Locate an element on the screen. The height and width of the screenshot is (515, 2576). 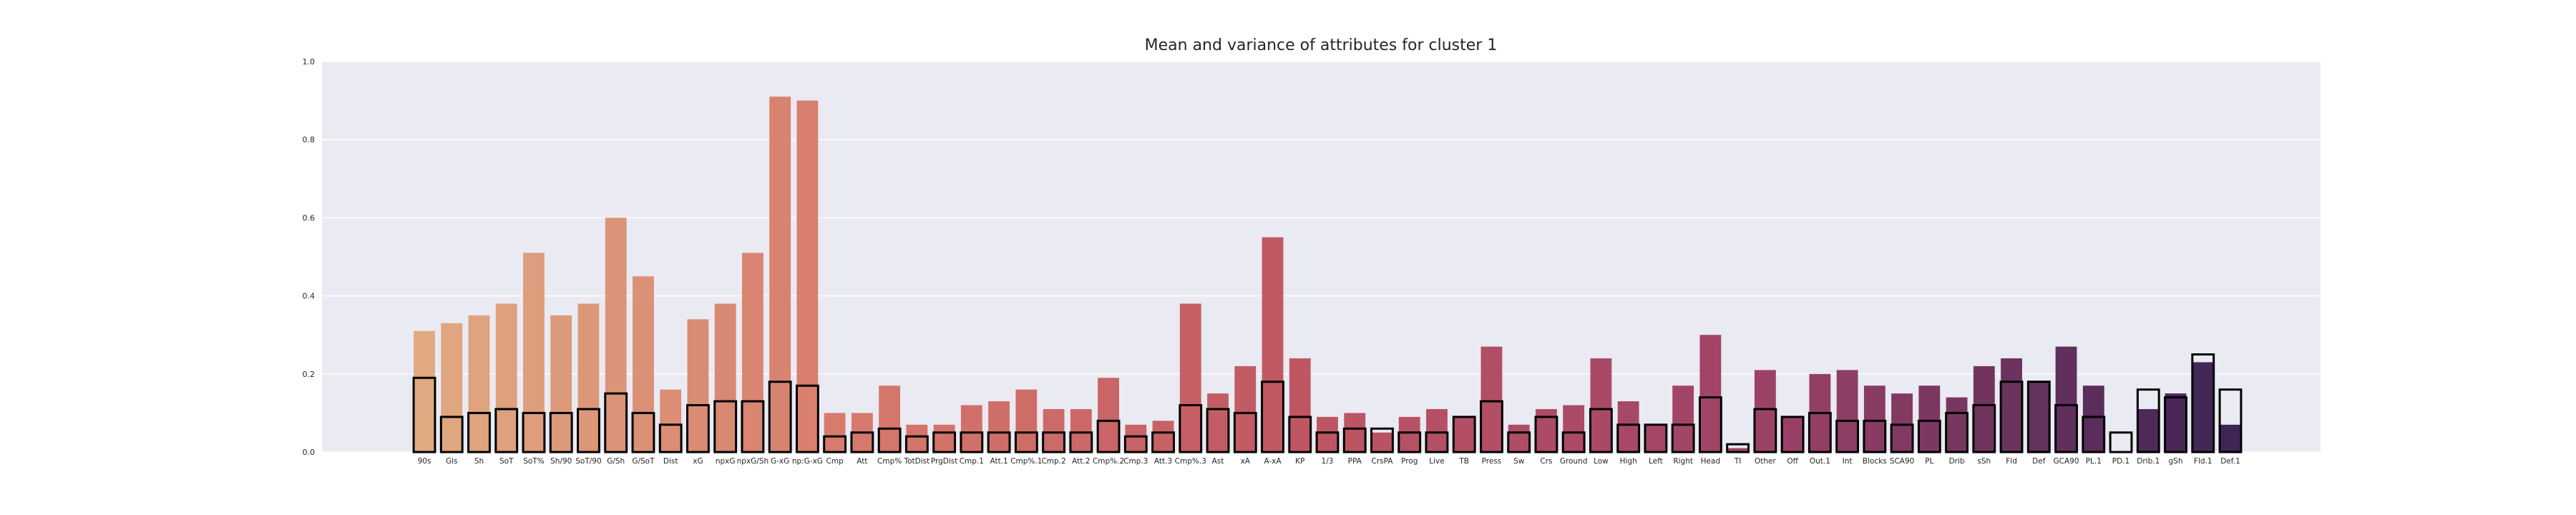
x-tick-label: CrsPA is located at coordinates (1383, 461).